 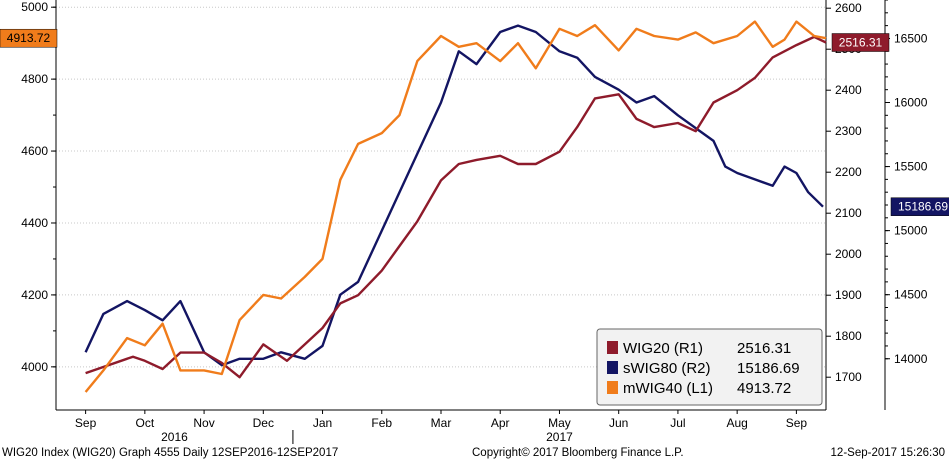 What do you see at coordinates (911, 359) in the screenshot?
I see `y-r2-tick-label: 14000` at bounding box center [911, 359].